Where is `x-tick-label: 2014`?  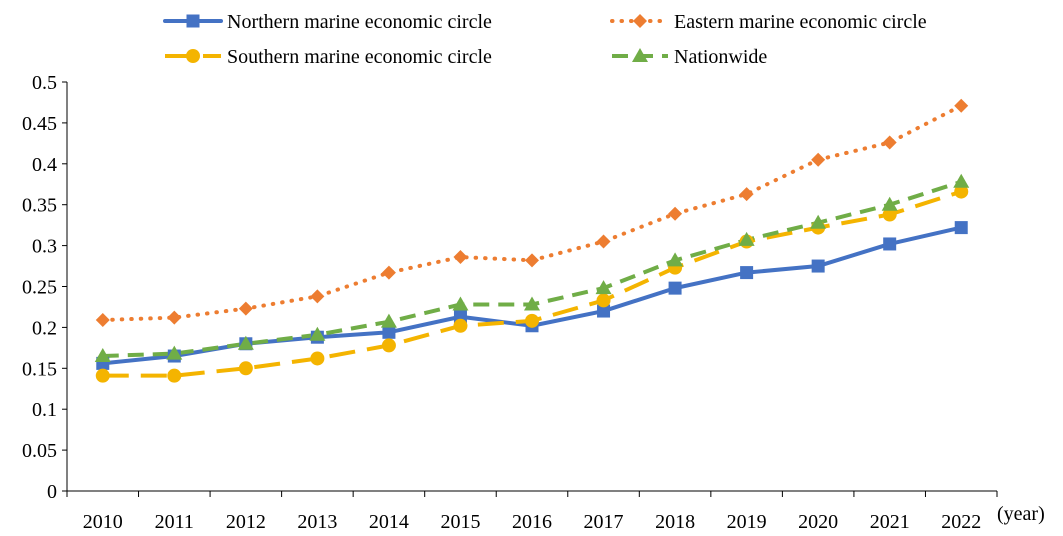
x-tick-label: 2014 is located at coordinates (389, 522).